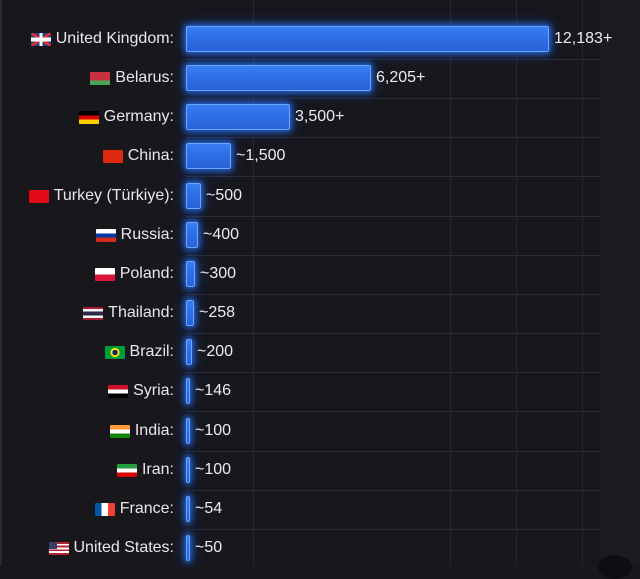 The width and height of the screenshot is (640, 579). What do you see at coordinates (144, 77) in the screenshot?
I see `country-label: Belarus:` at bounding box center [144, 77].